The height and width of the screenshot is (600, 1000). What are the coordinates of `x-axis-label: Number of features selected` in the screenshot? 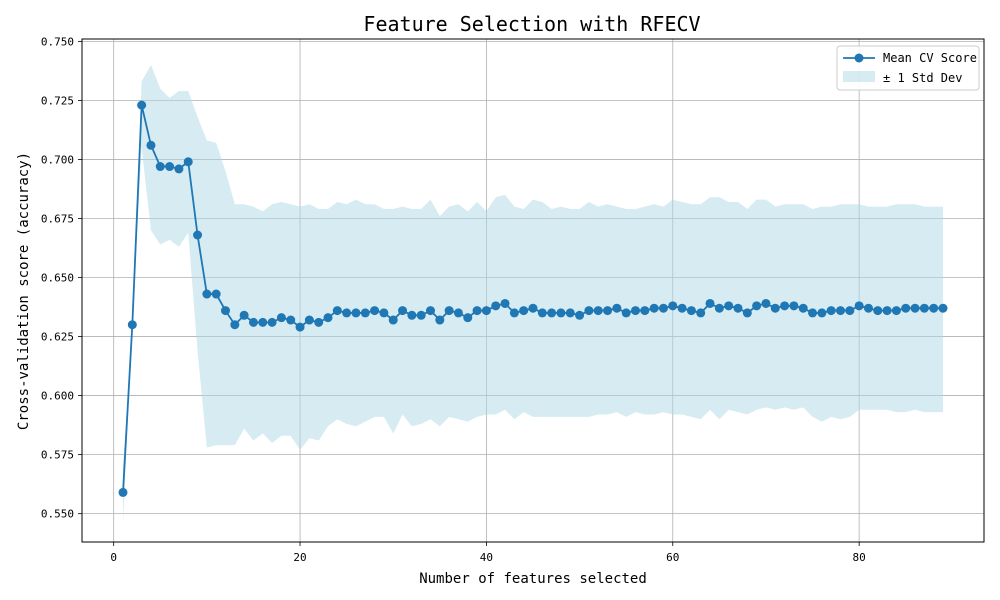 It's located at (533, 579).